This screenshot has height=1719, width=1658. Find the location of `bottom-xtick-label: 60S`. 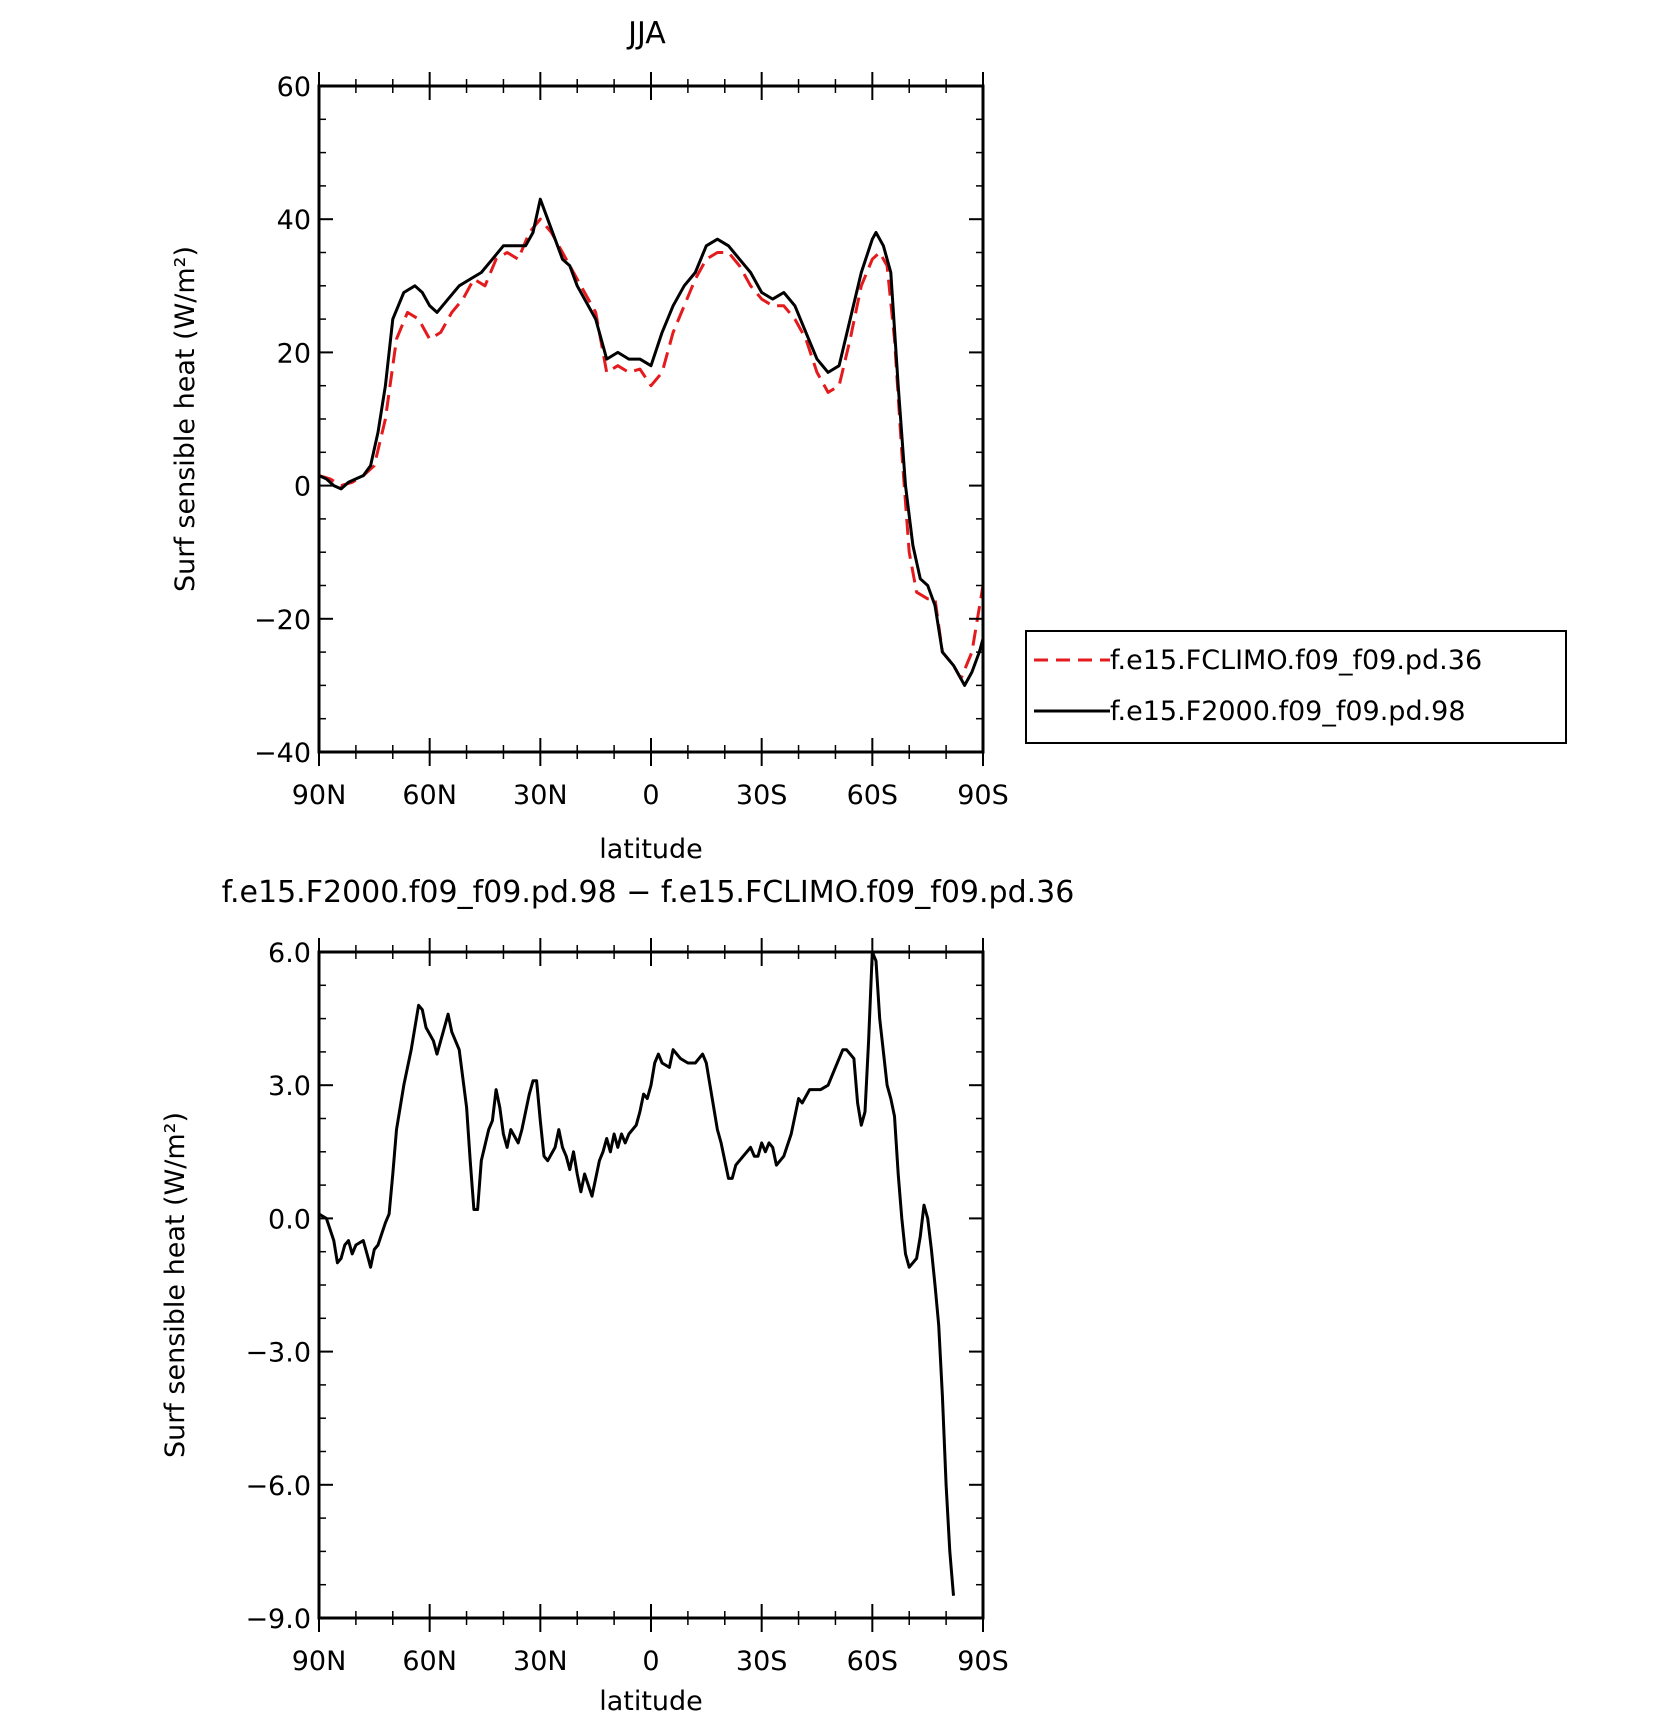

bottom-xtick-label: 60S is located at coordinates (873, 1661).